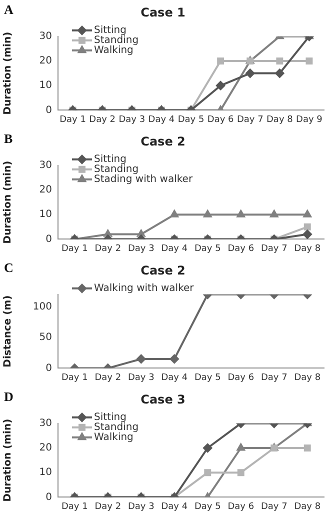 The height and width of the screenshot is (517, 330). What do you see at coordinates (9, 396) in the screenshot?
I see `text: D` at bounding box center [9, 396].